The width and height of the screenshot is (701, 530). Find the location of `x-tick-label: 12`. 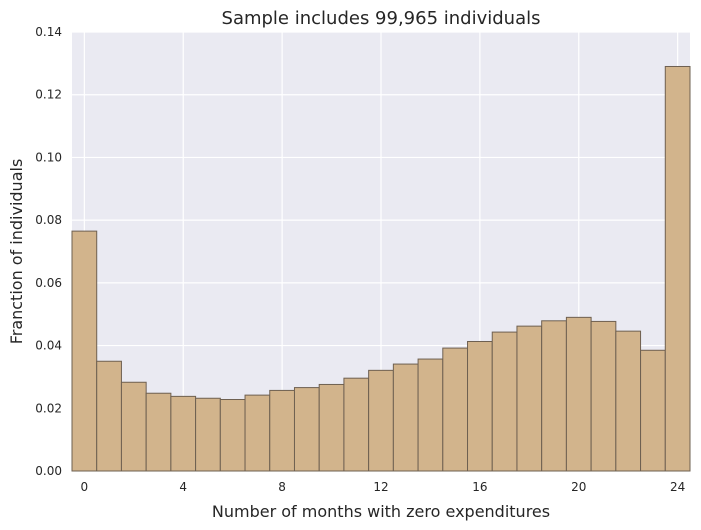

x-tick-label: 12 is located at coordinates (380, 487).